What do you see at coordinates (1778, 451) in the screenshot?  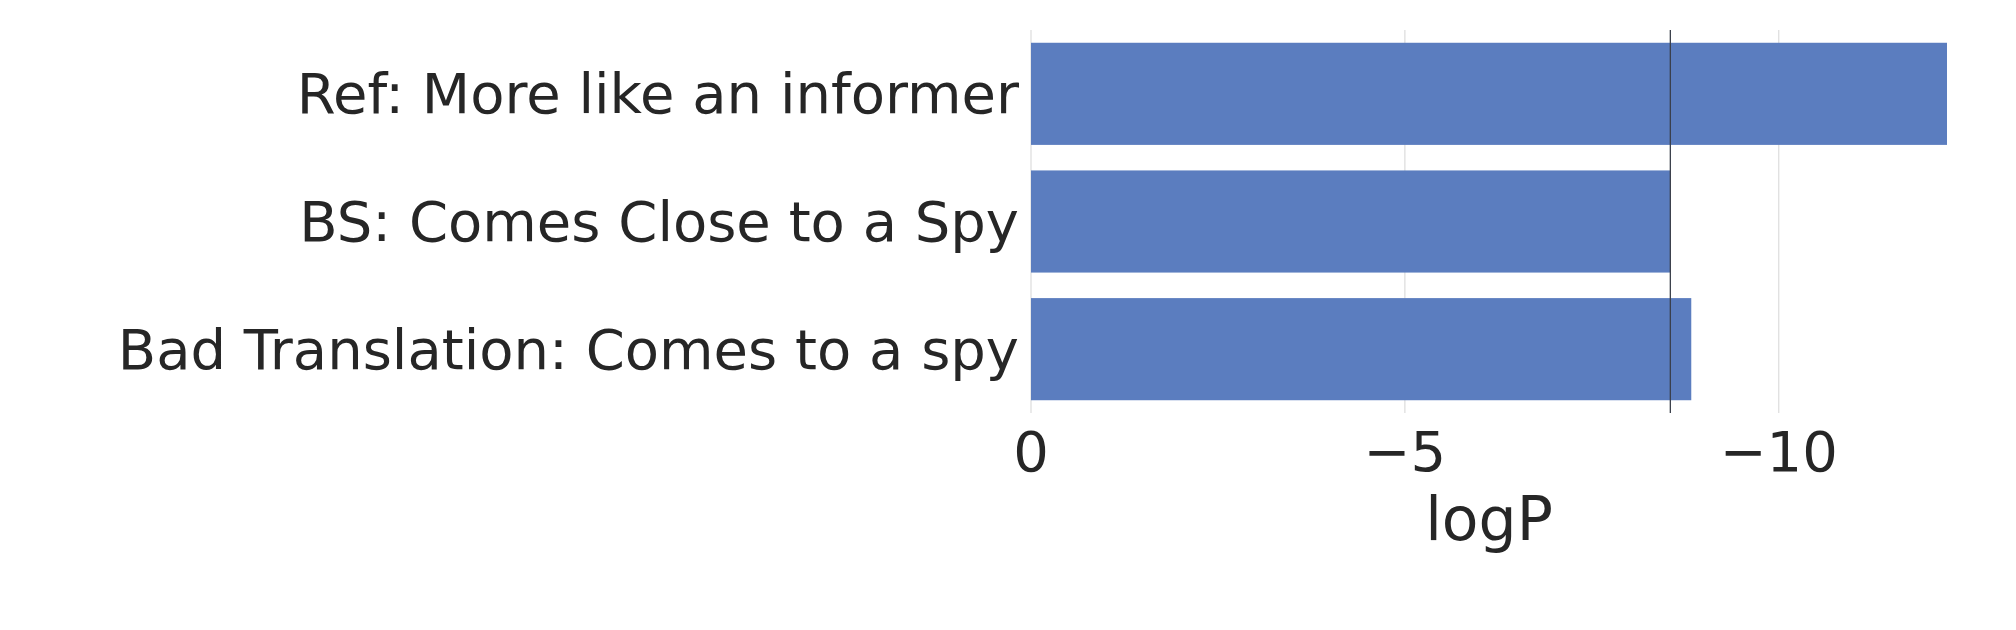 I see `x-tick-label: −10` at bounding box center [1778, 451].